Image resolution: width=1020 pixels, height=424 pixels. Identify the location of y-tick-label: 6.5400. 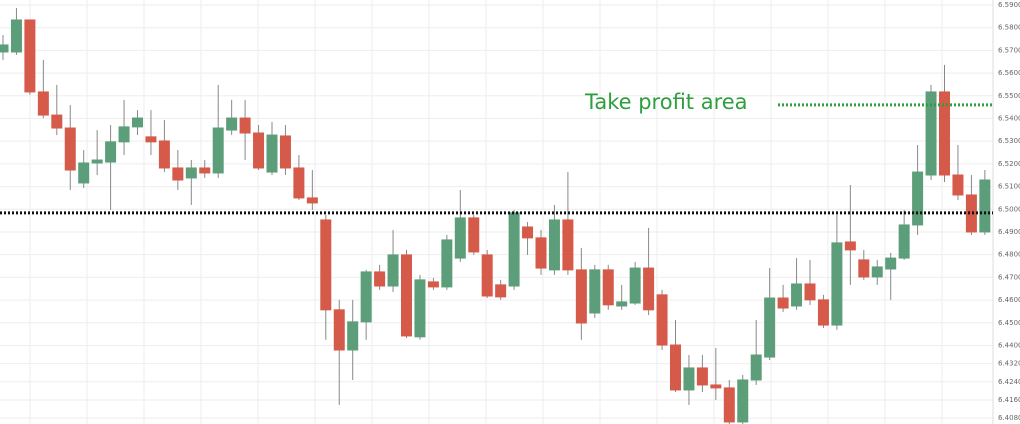
(1009, 118).